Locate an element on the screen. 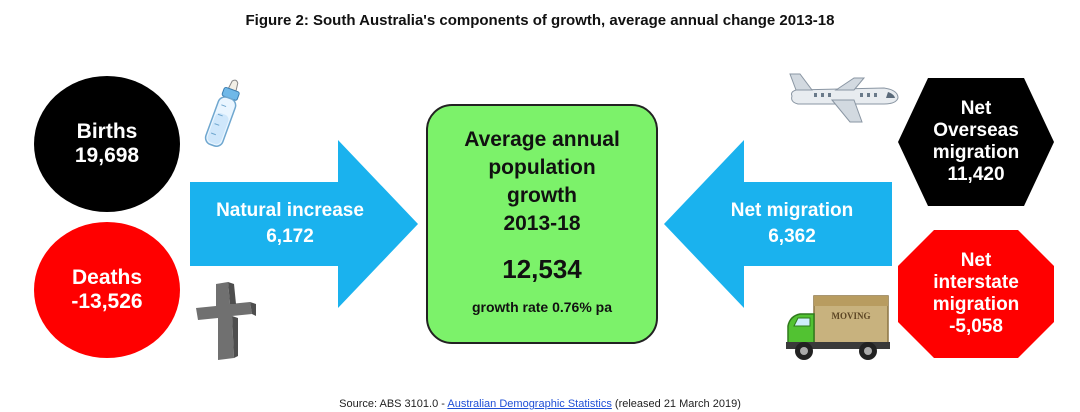  births-circle: Births 19,698 is located at coordinates (107, 144).